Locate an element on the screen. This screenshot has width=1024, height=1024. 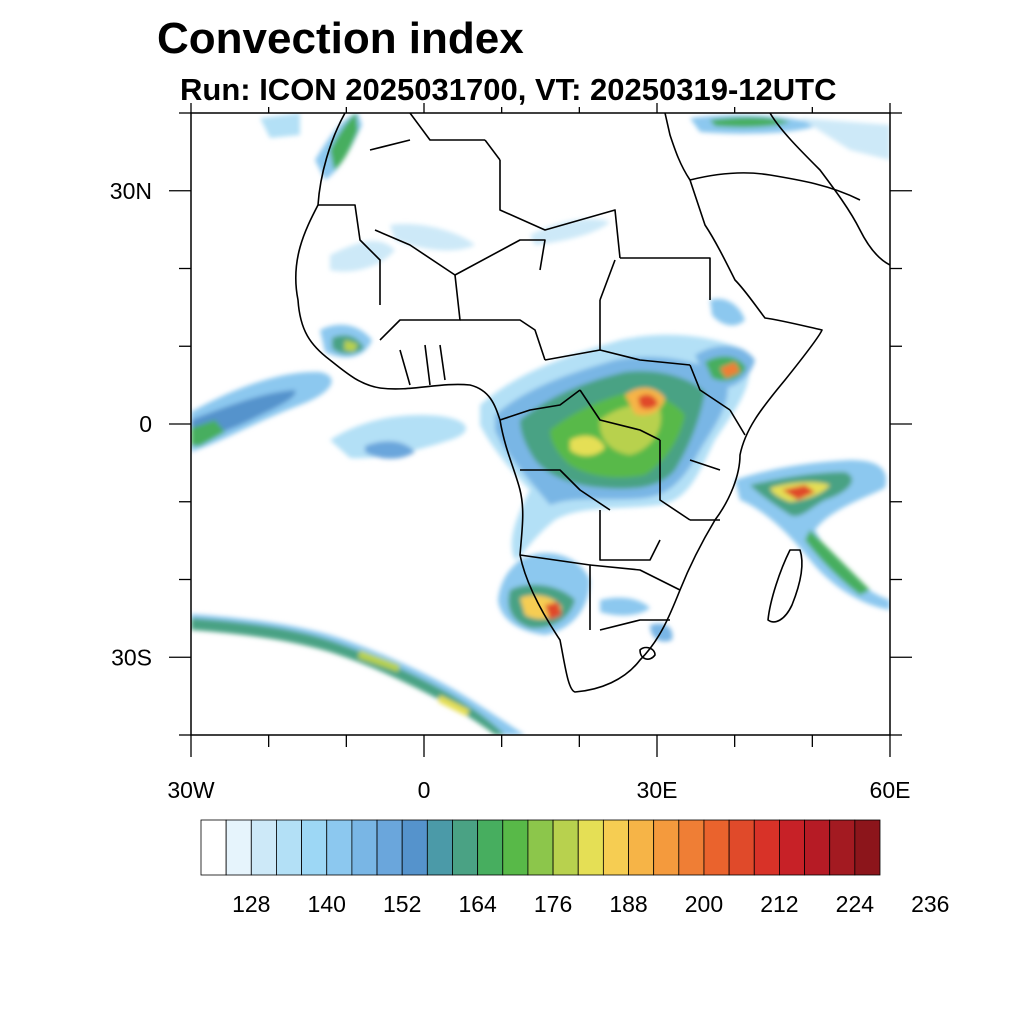
colorbar-labels: 128 140 152 164 176 188 200 212 224 236 is located at coordinates (590, 904).